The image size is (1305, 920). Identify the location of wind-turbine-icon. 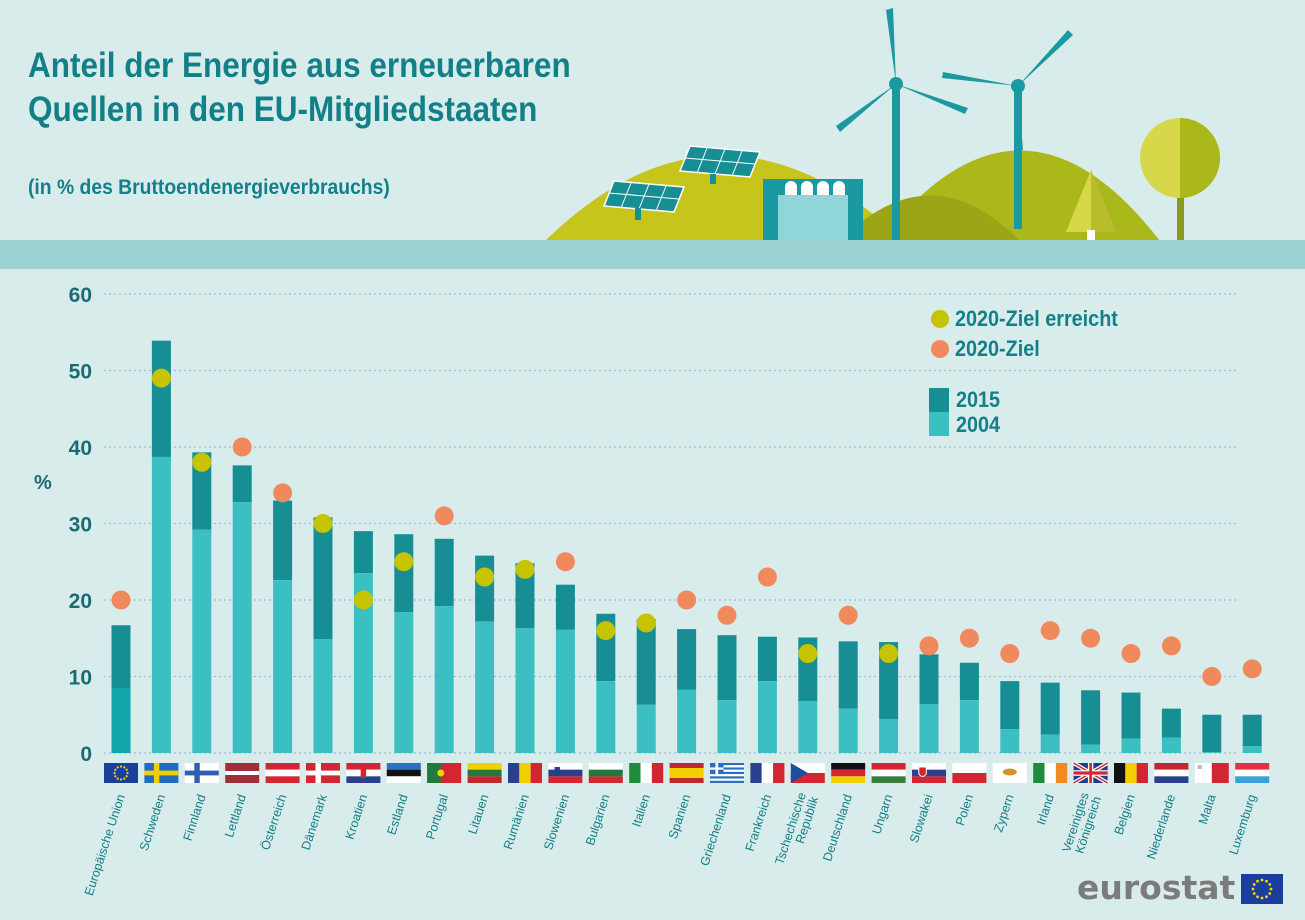
(902, 124).